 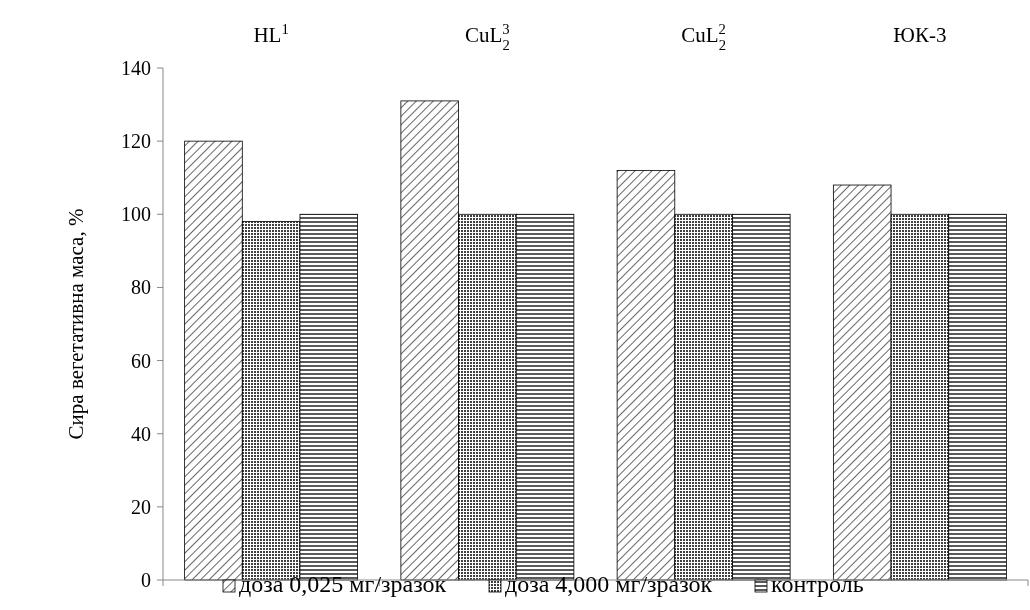 What do you see at coordinates (136, 141) in the screenshot?
I see `y-tick-label: 120` at bounding box center [136, 141].